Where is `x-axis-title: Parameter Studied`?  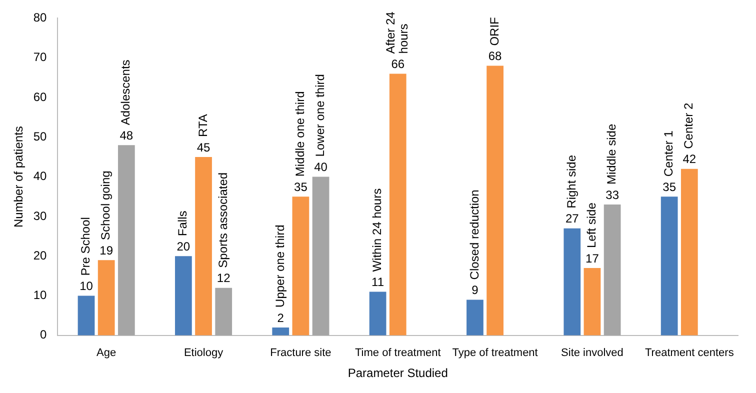 x-axis-title: Parameter Studied is located at coordinates (398, 373).